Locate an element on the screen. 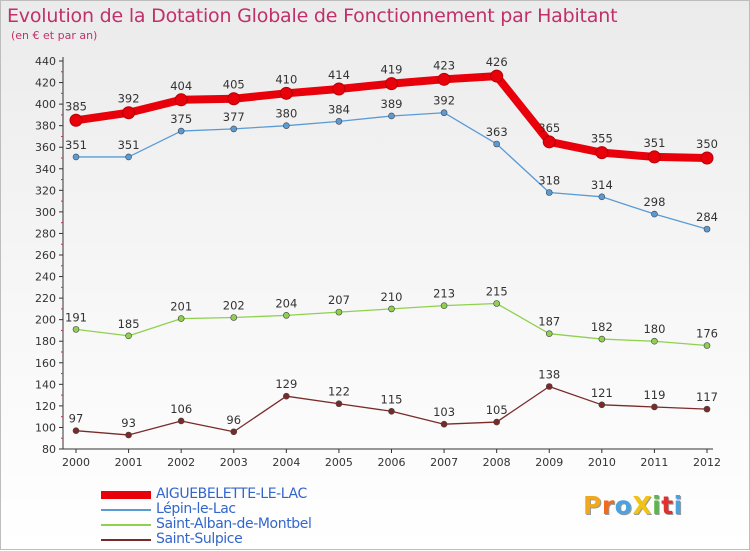  data-label-l-pin-le-lac: 298 is located at coordinates (654, 202).